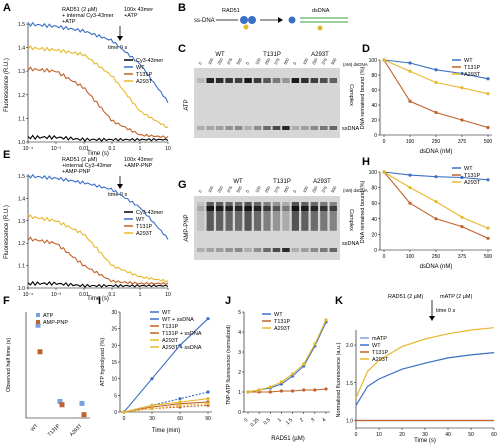 This screenshot has width=500, height=446. Describe the element at coordinates (462, 142) in the screenshot. I see `paneld-xtick-label-3: 375` at that location.